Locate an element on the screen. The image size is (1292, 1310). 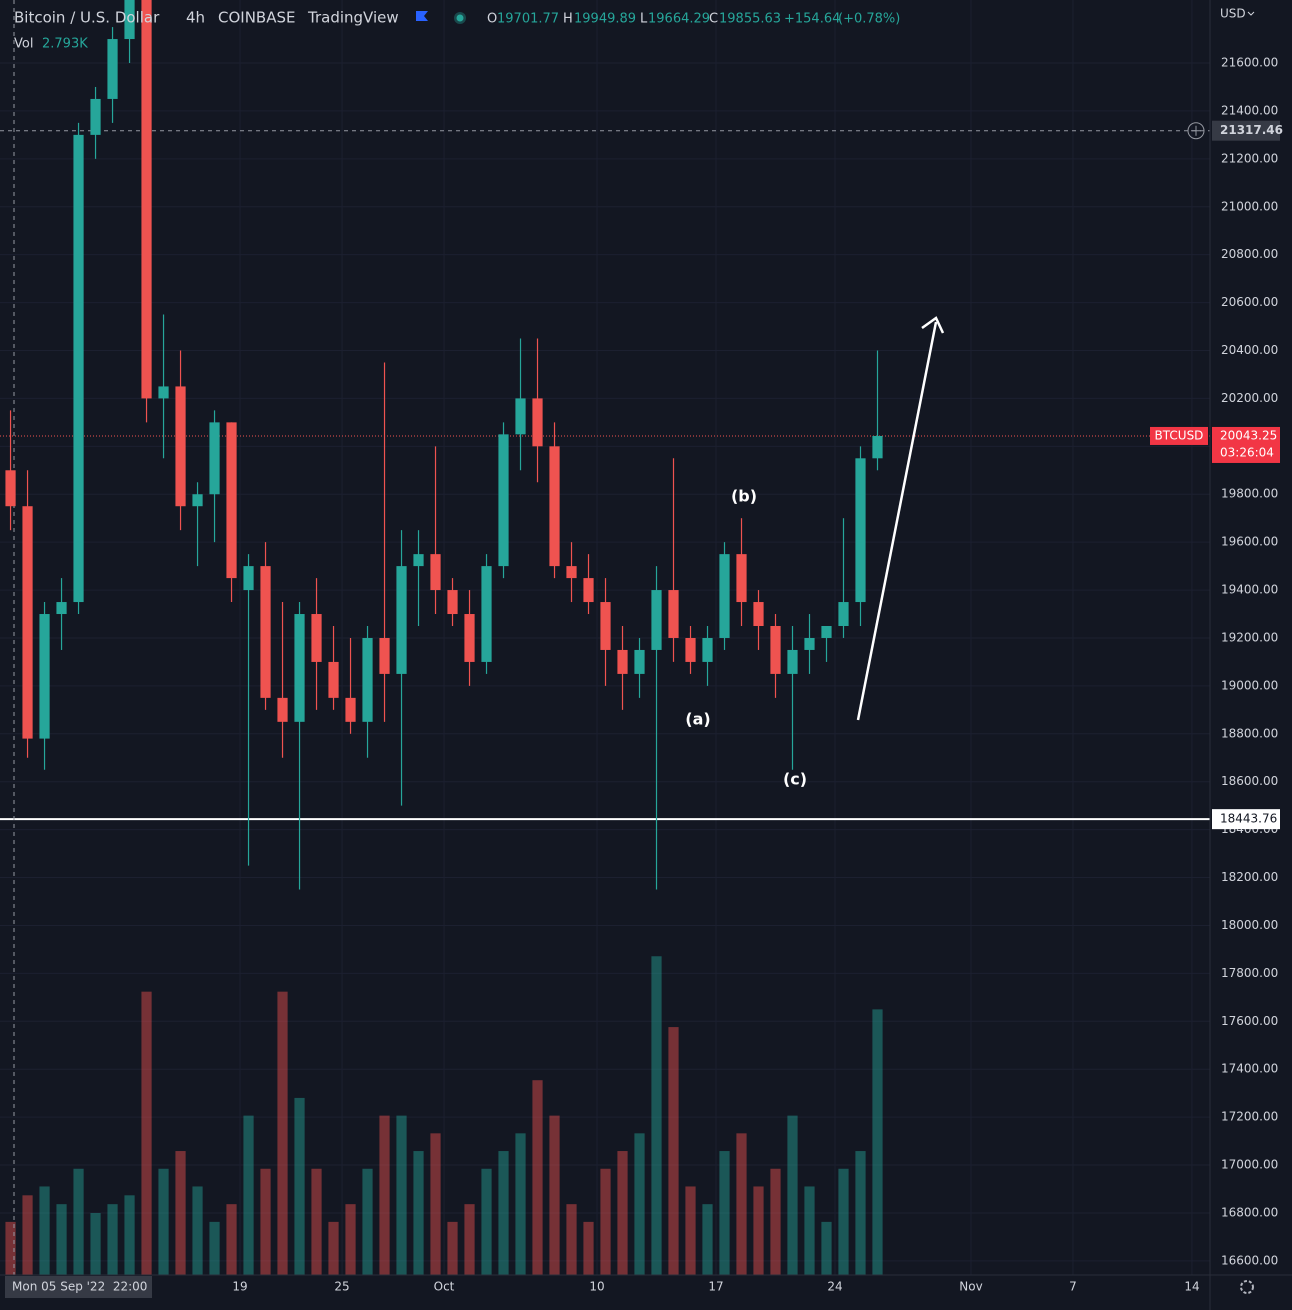
x-tick-label: 7 is located at coordinates (1073, 1287).